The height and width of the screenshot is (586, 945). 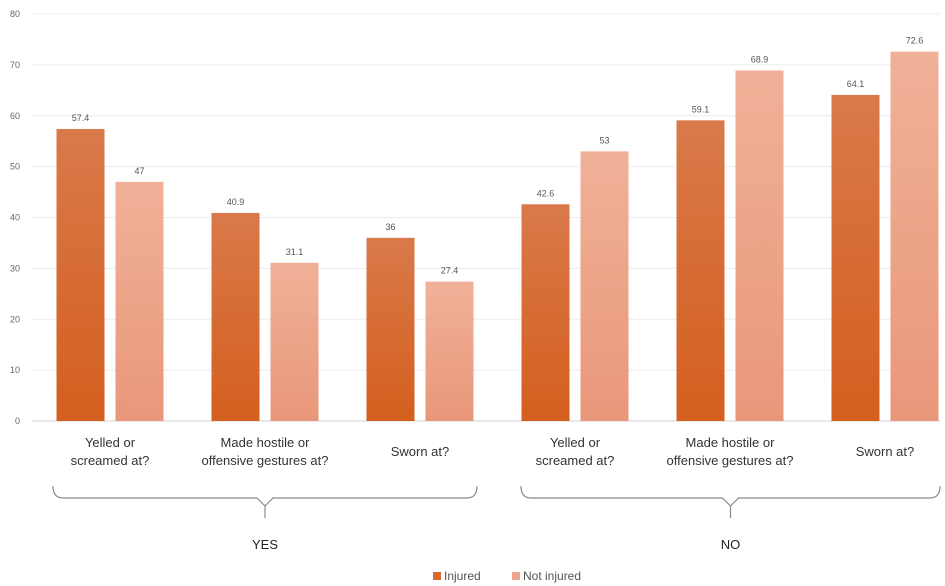 What do you see at coordinates (236, 202) in the screenshot?
I see `data-label: 40.9` at bounding box center [236, 202].